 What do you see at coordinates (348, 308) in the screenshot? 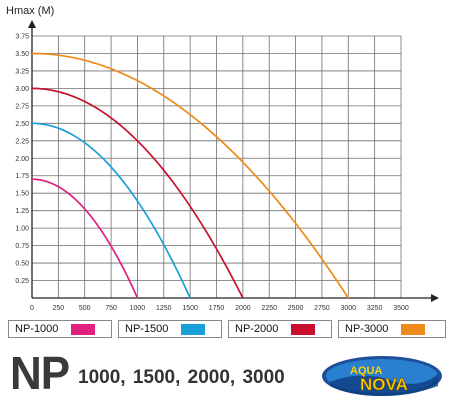
I see `x-tick-label: 3000` at bounding box center [348, 308].